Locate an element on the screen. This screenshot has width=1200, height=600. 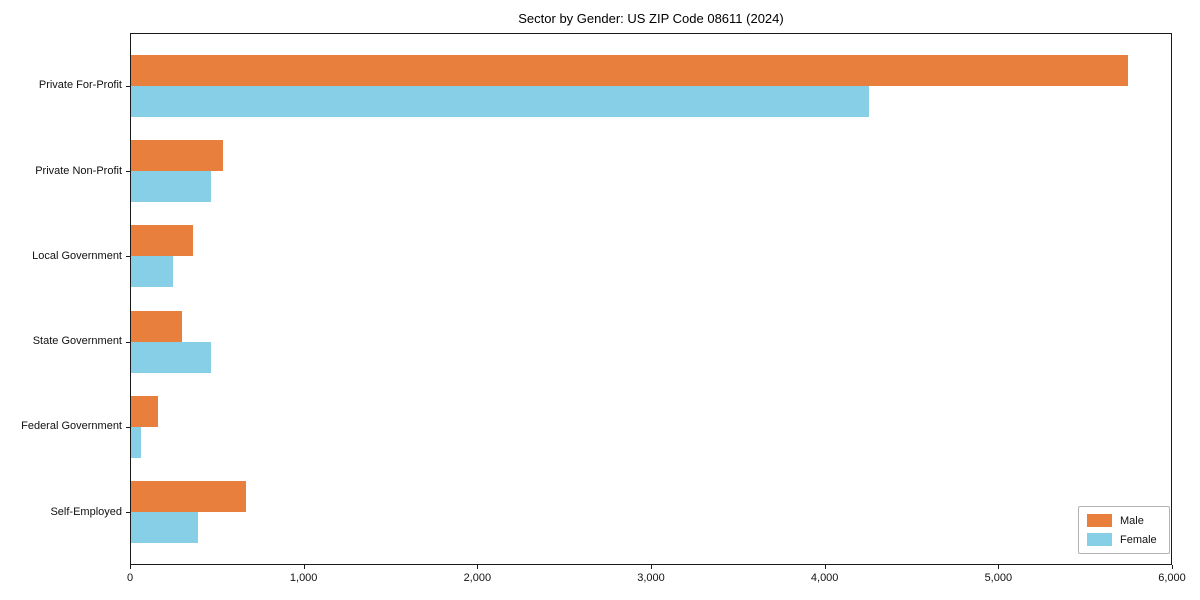
y-axis-label-local-government: Local Government is located at coordinates (77, 255).